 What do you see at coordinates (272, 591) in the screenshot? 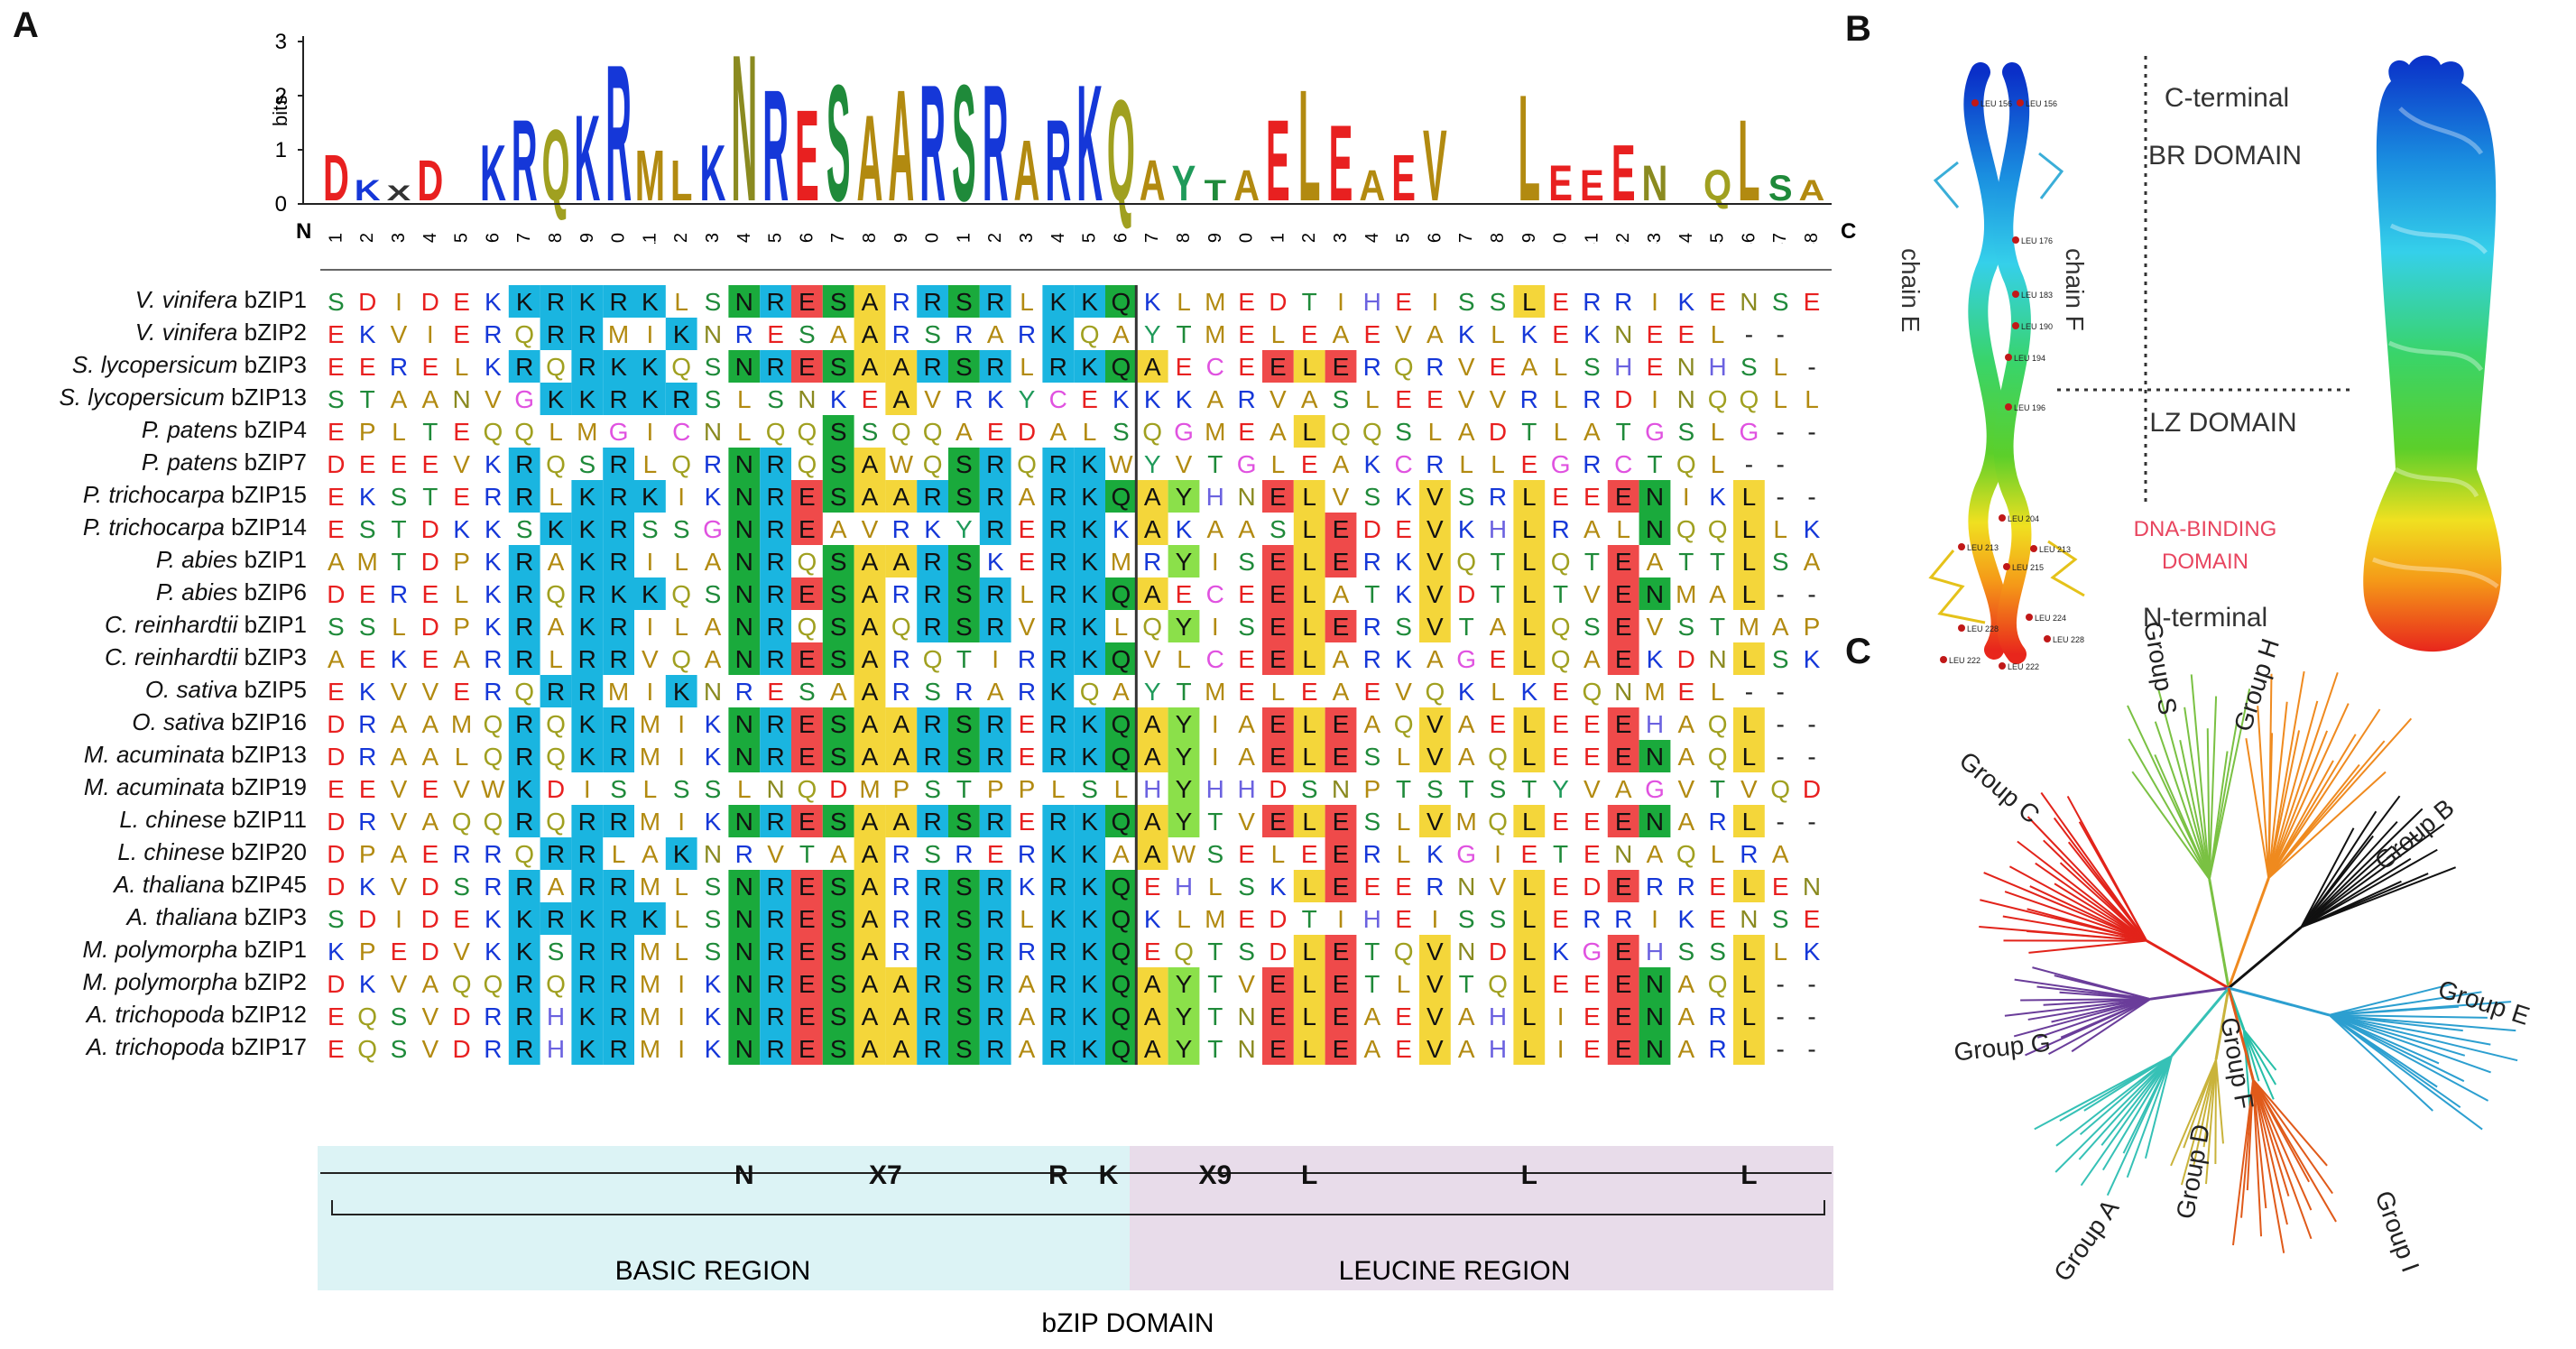
I see `gene-name: bZIP6` at bounding box center [272, 591].